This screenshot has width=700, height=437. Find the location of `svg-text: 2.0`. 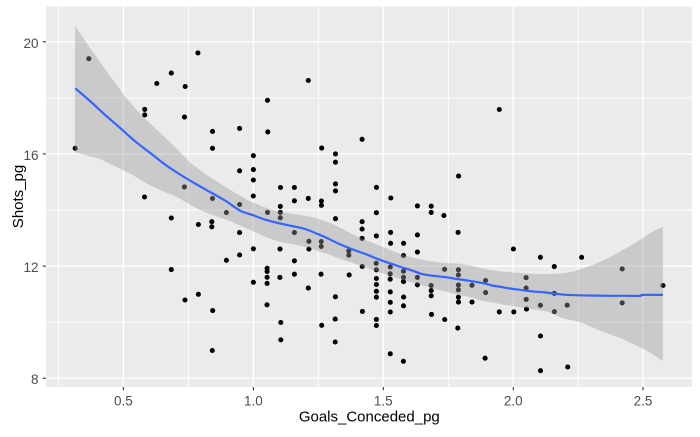

svg-text: 2.0 is located at coordinates (513, 401).